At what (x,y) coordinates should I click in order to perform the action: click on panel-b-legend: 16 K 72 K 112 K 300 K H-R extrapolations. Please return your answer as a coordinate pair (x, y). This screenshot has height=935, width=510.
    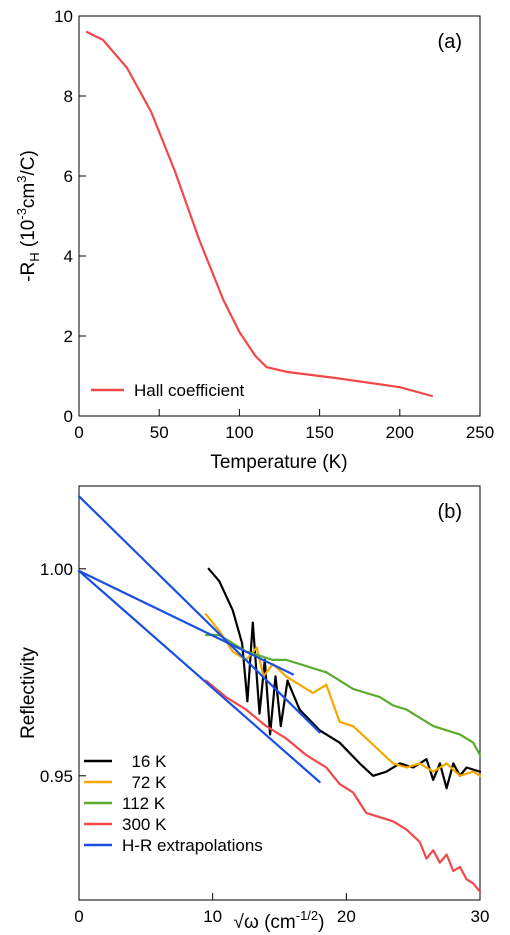
    Looking at the image, I should click on (173, 803).